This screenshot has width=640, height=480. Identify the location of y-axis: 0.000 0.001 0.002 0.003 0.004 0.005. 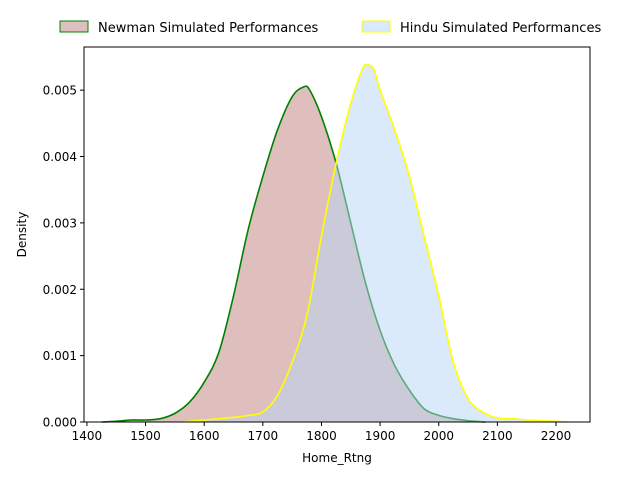
(63, 257).